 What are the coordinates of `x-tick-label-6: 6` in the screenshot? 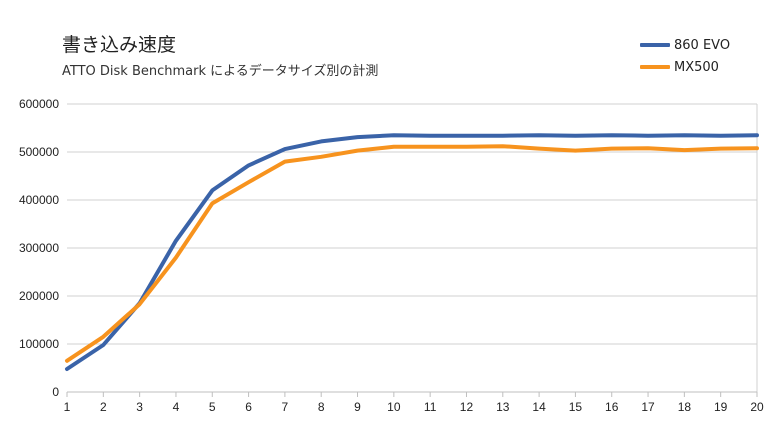 It's located at (248, 407).